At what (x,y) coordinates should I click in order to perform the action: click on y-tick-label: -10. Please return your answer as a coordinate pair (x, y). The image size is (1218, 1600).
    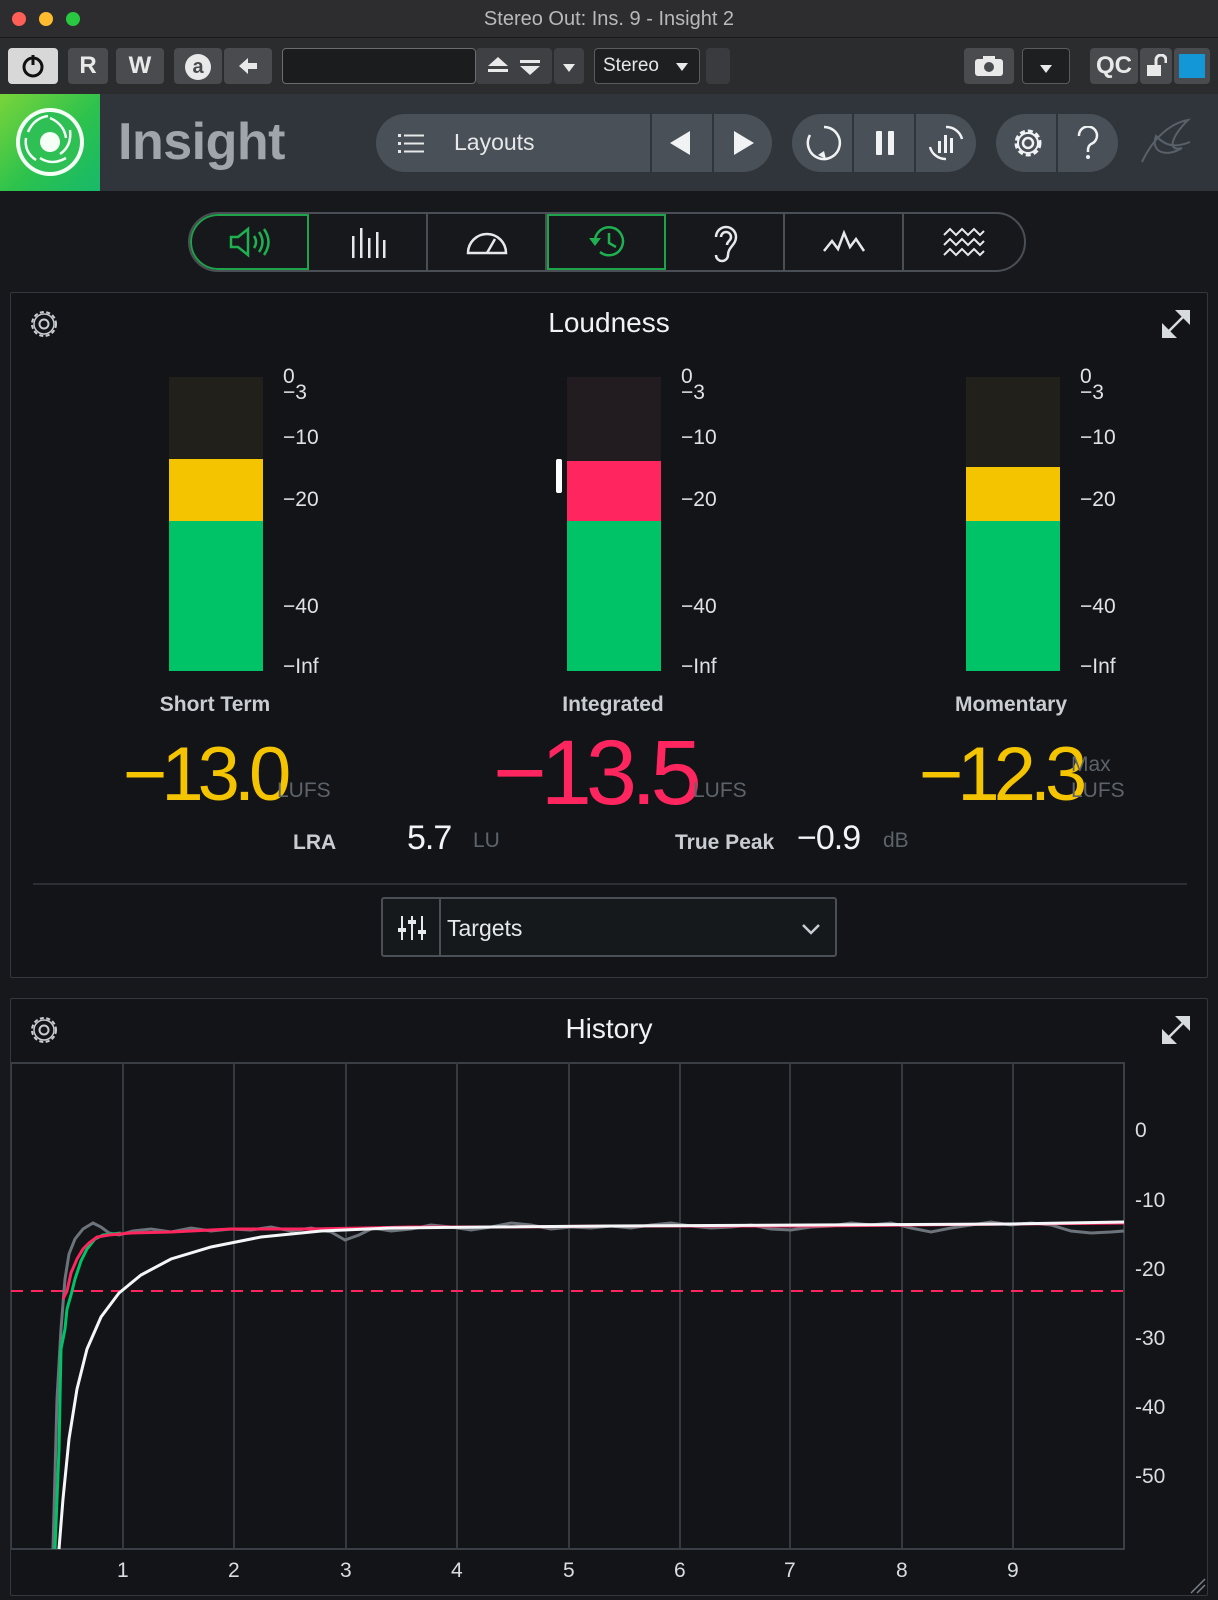
    Looking at the image, I should click on (1150, 1200).